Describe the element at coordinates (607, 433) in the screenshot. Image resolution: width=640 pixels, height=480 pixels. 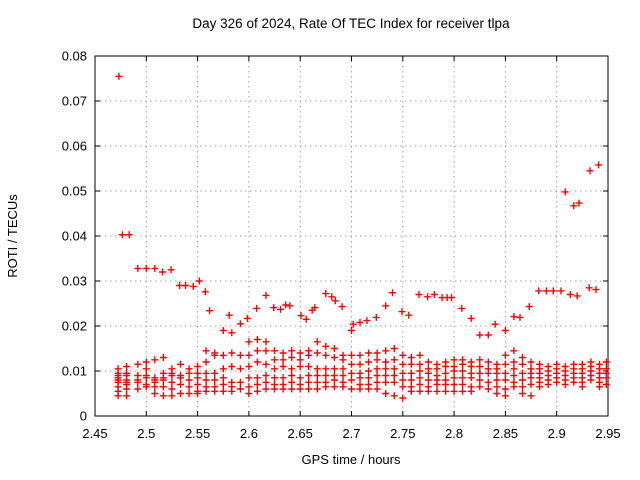
I see `x-tick-label: 2.95` at that location.